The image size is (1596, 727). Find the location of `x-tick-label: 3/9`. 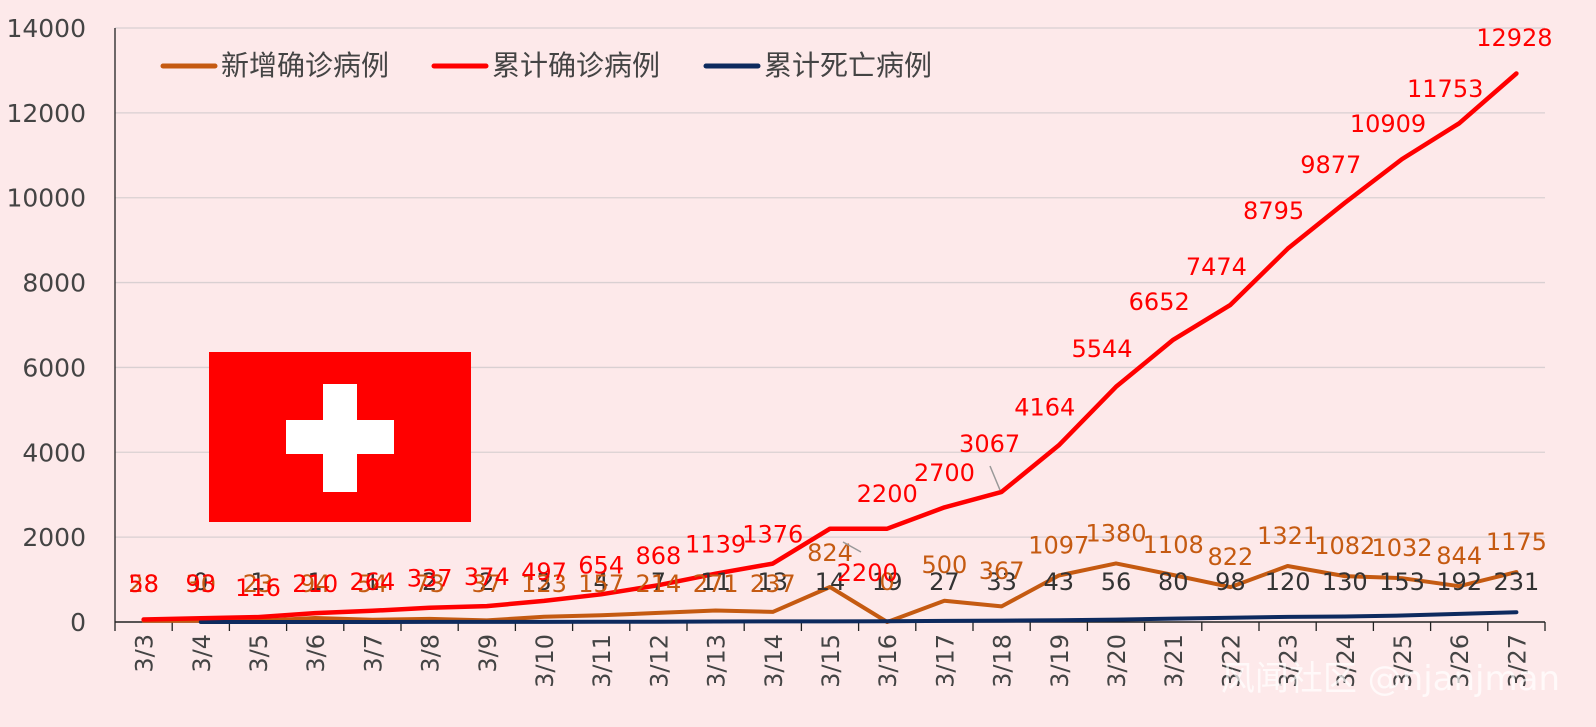

x-tick-label: 3/9 is located at coordinates (488, 653).